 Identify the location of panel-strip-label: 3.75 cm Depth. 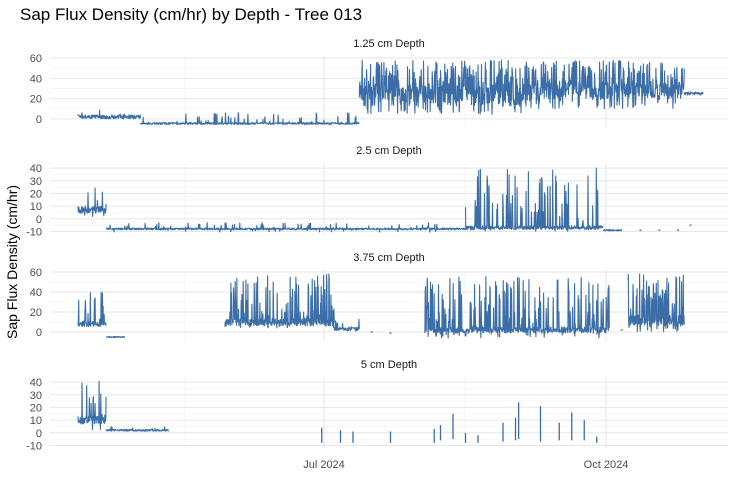
(389, 258).